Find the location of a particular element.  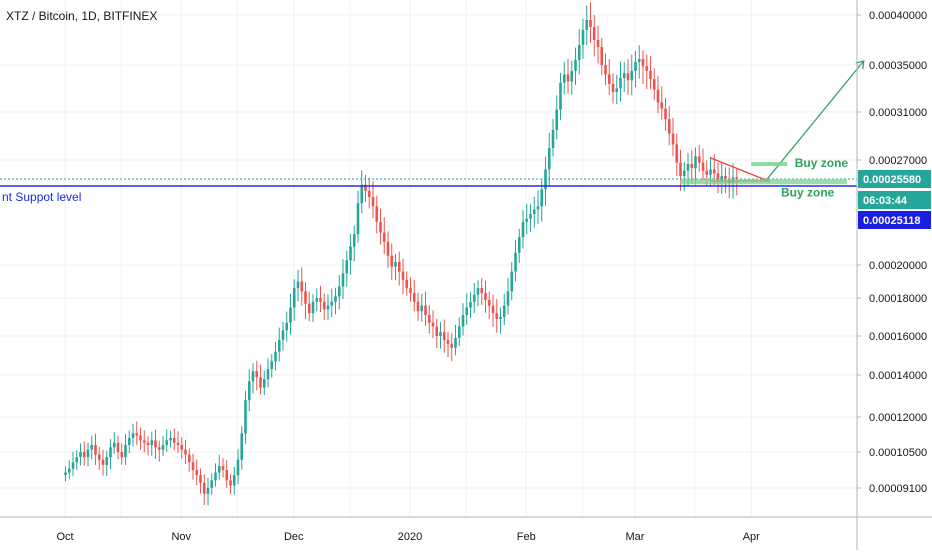

x-tick-label: Apr is located at coordinates (751, 537).